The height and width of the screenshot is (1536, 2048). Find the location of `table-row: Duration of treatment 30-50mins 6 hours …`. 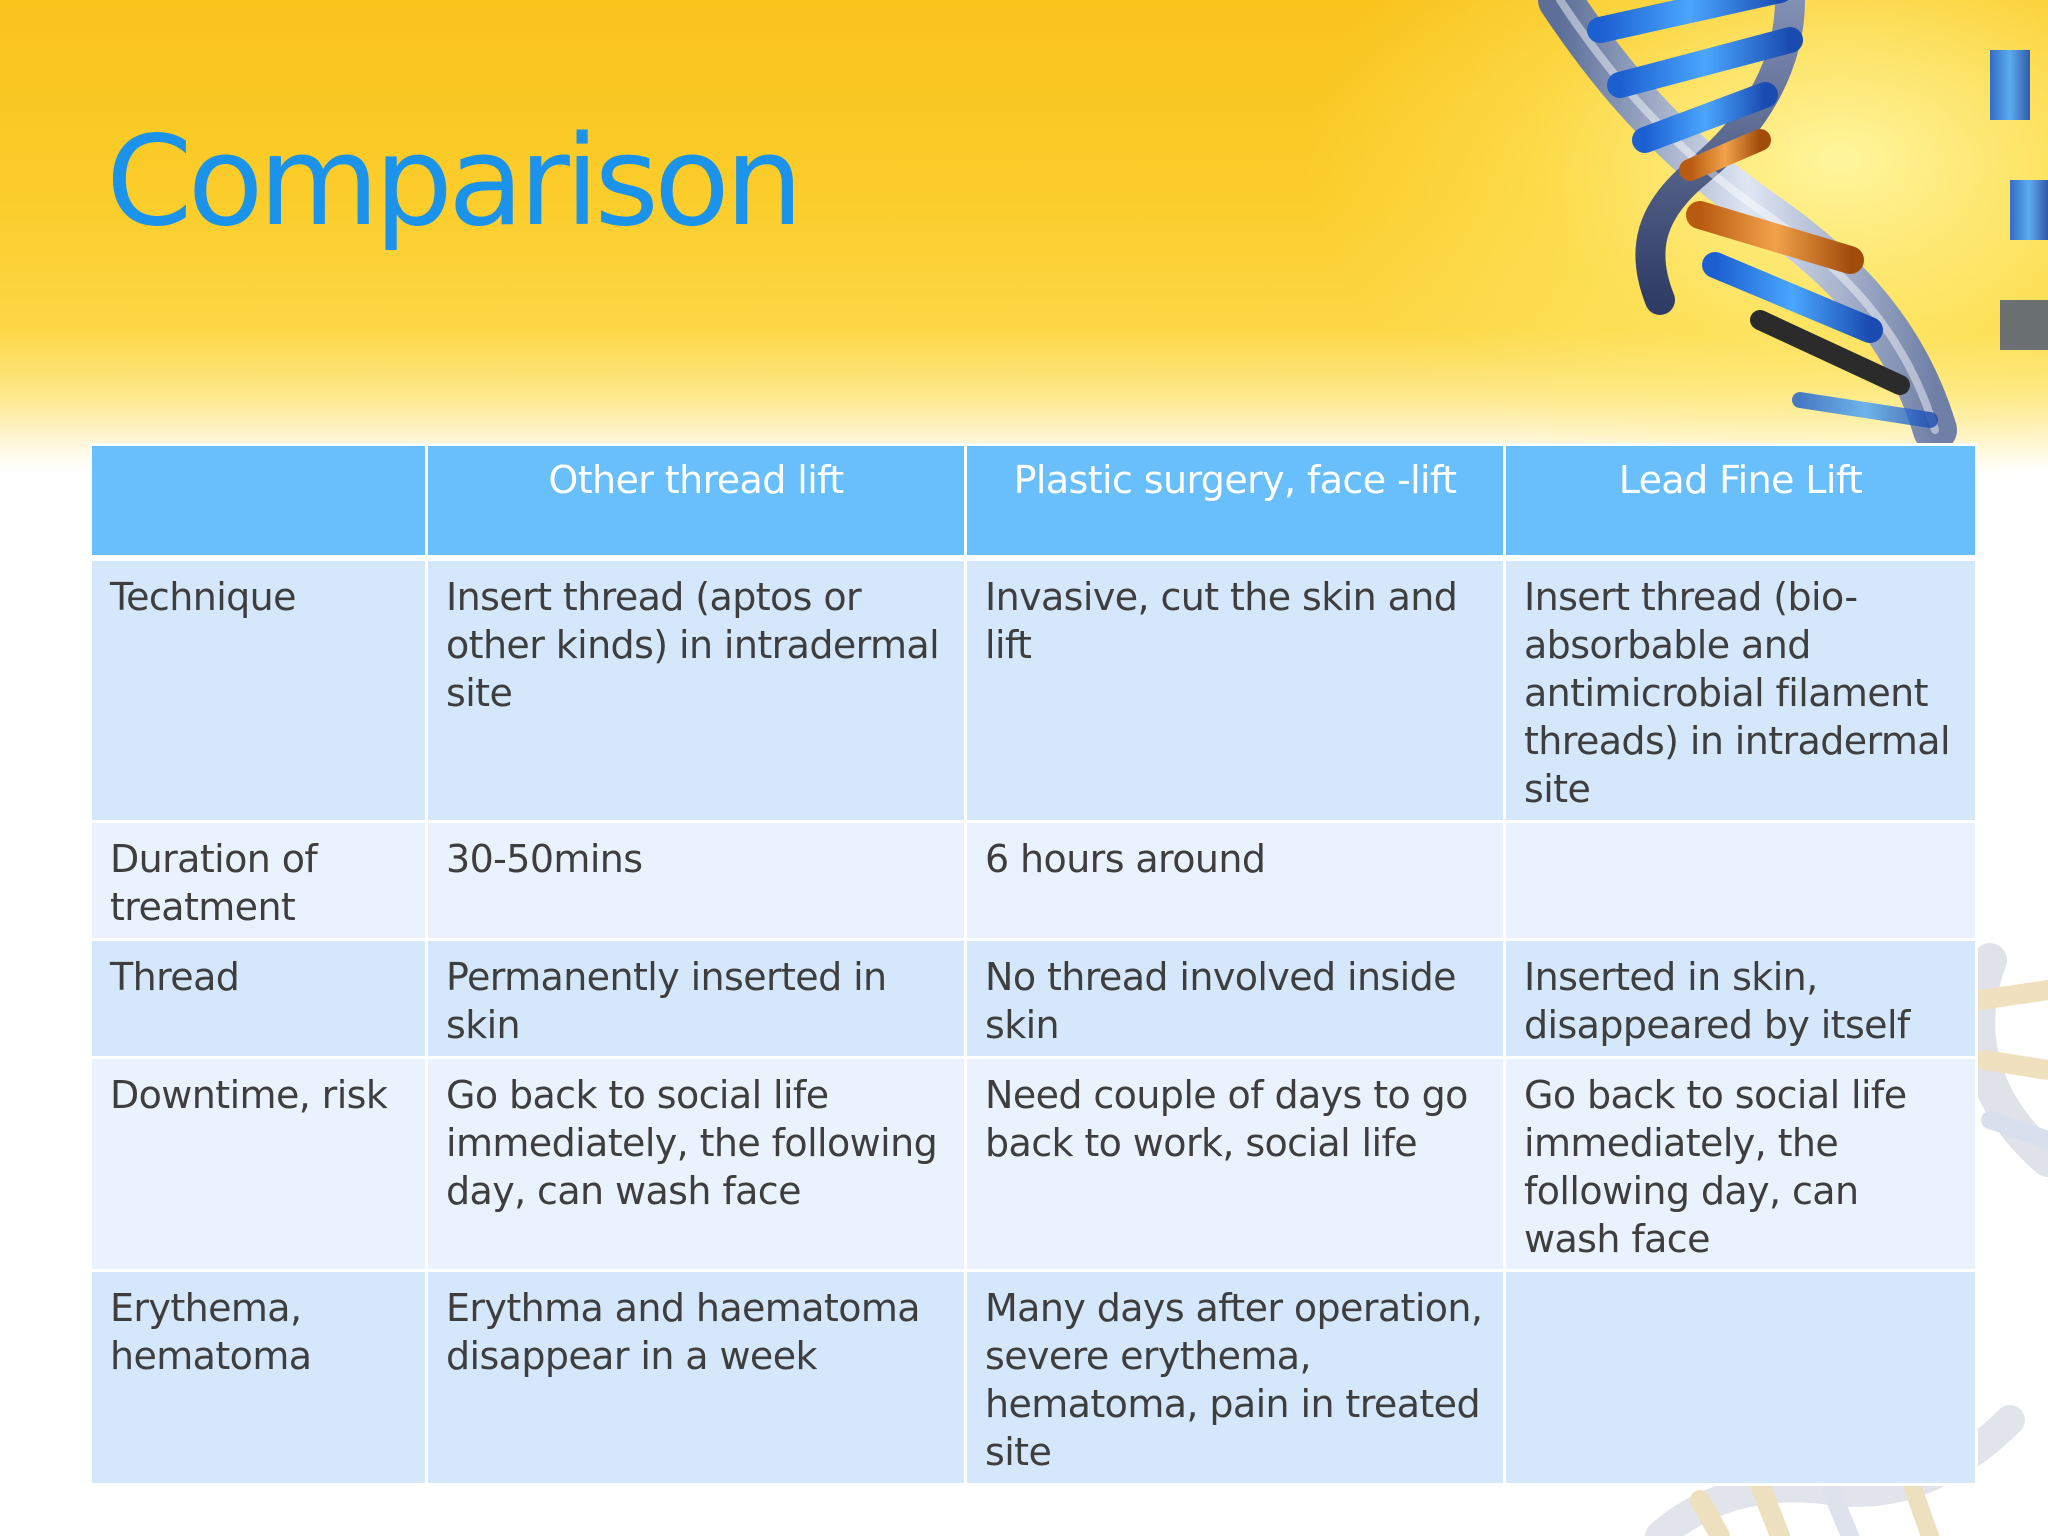

table-row: Duration of treatment 30-50mins 6 hours … is located at coordinates (1033, 880).